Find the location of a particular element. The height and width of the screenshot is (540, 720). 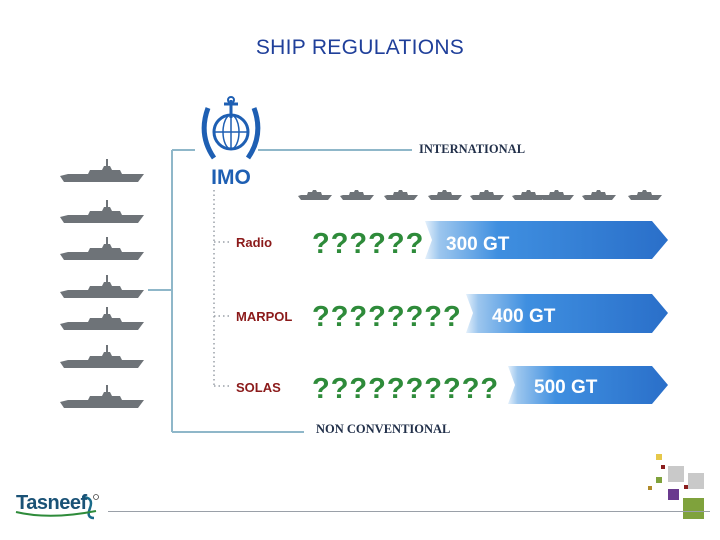

regulation-name: Radio is located at coordinates (254, 242).